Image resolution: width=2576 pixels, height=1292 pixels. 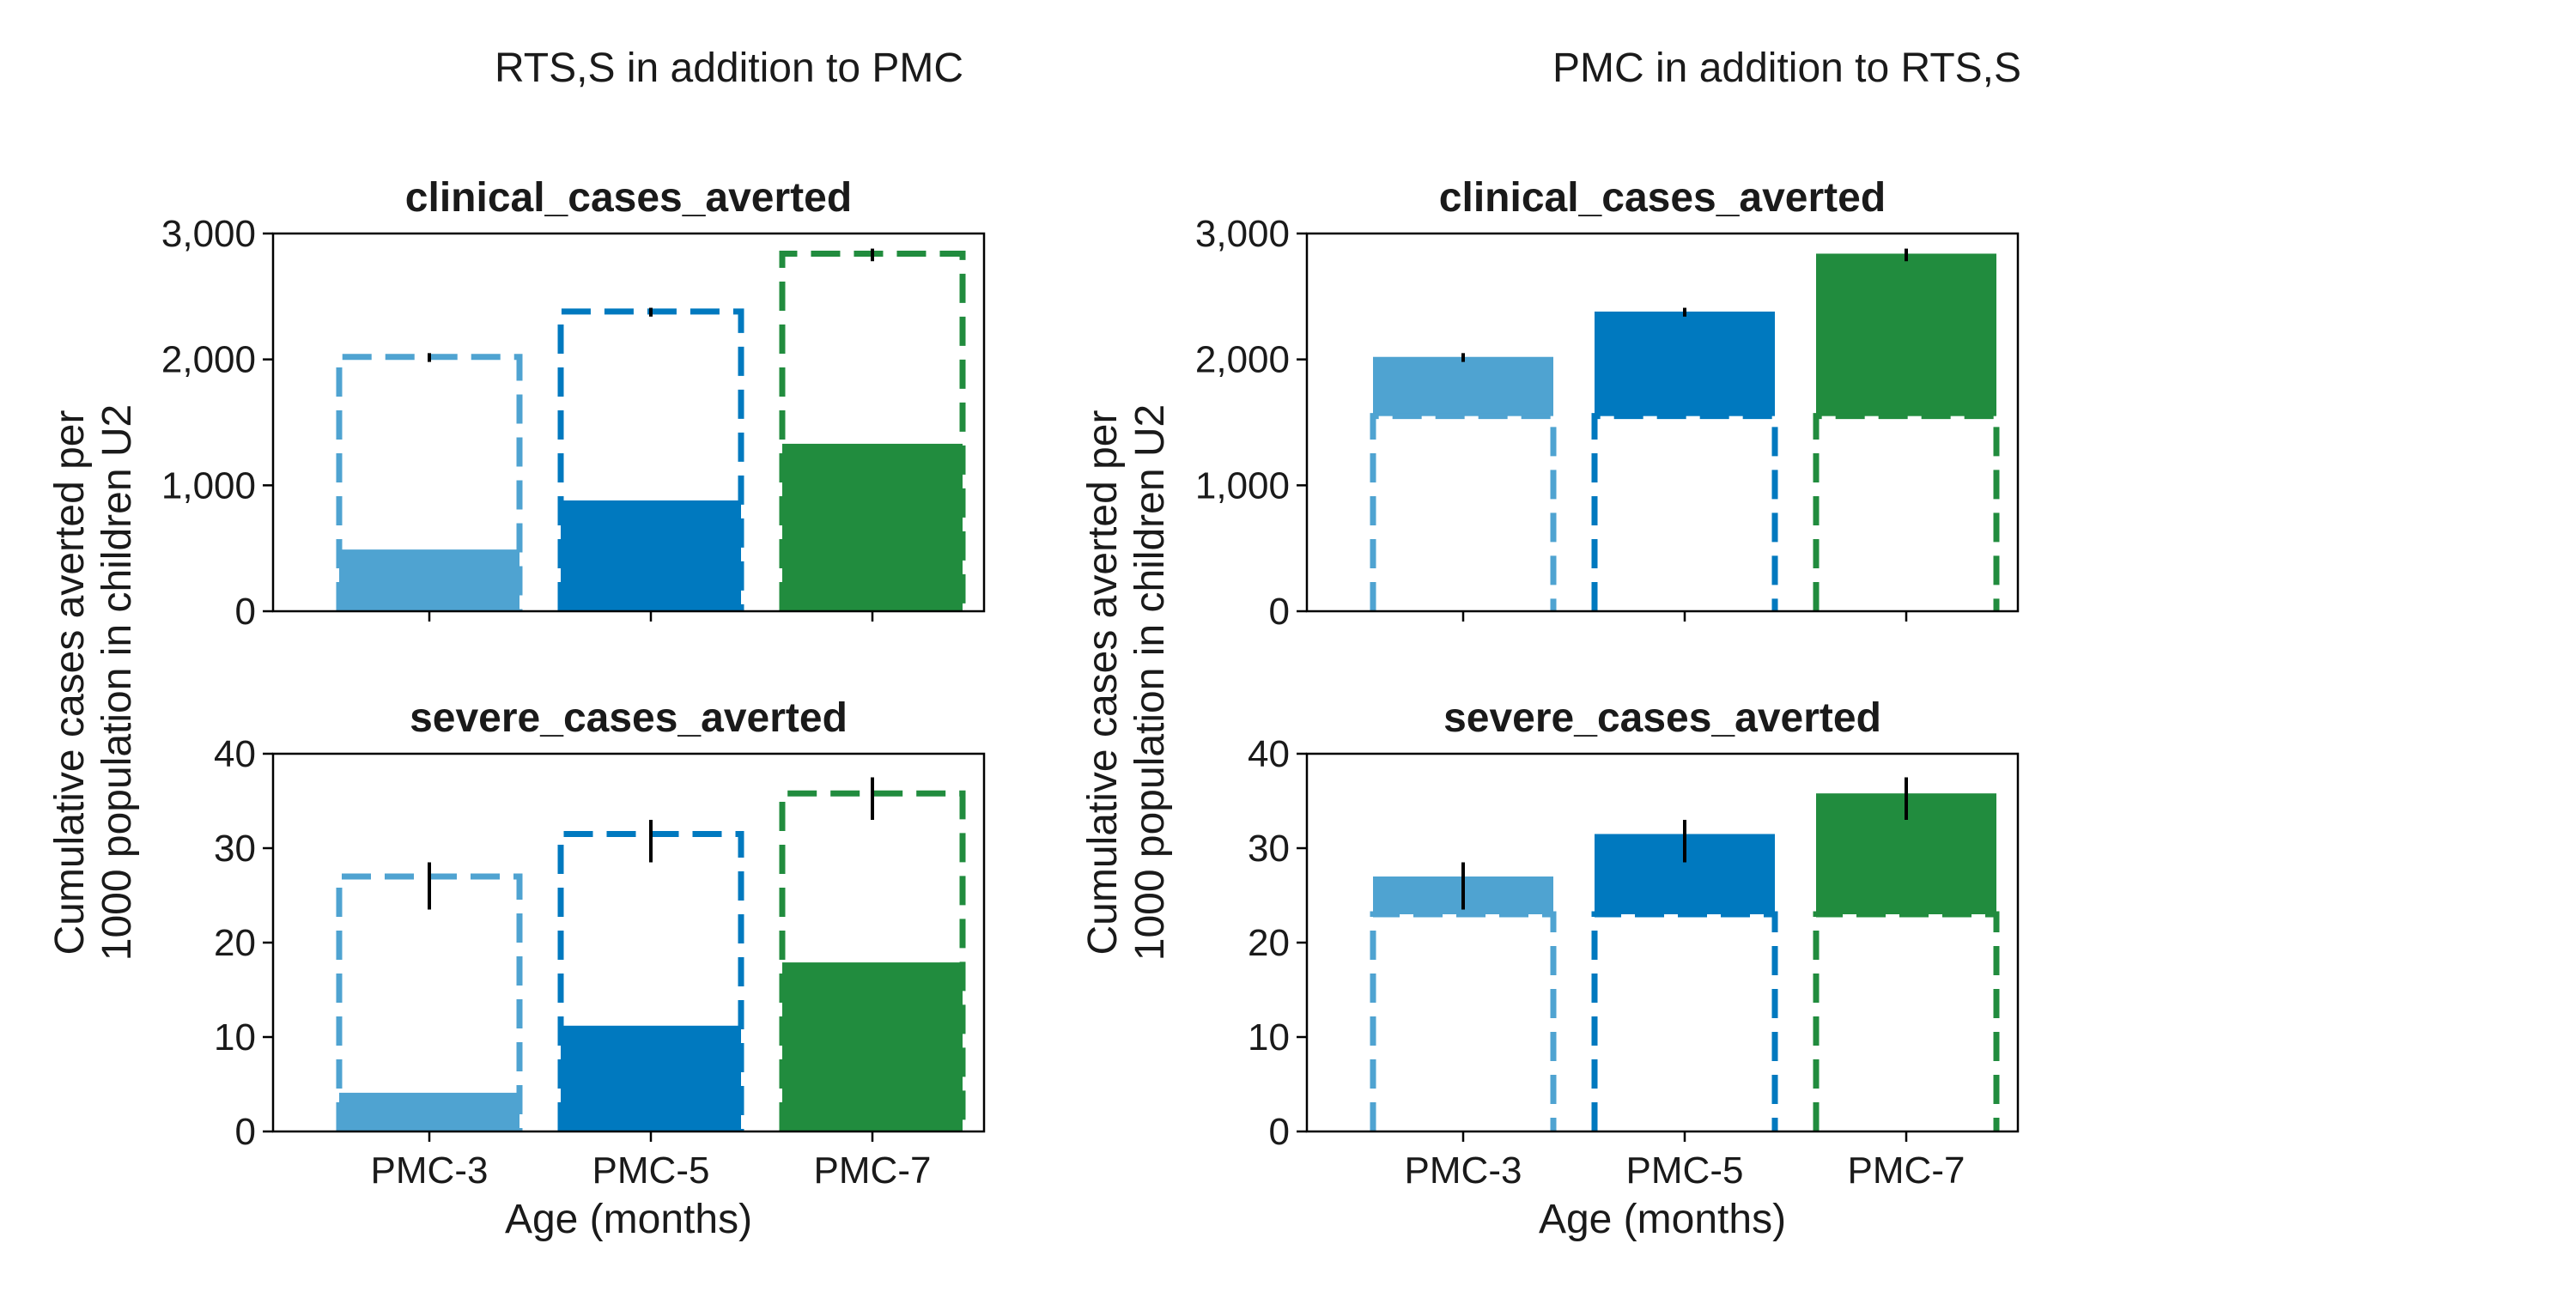 I want to click on panel3-ytick-label-3000: 3,000, so click(x=1243, y=234).